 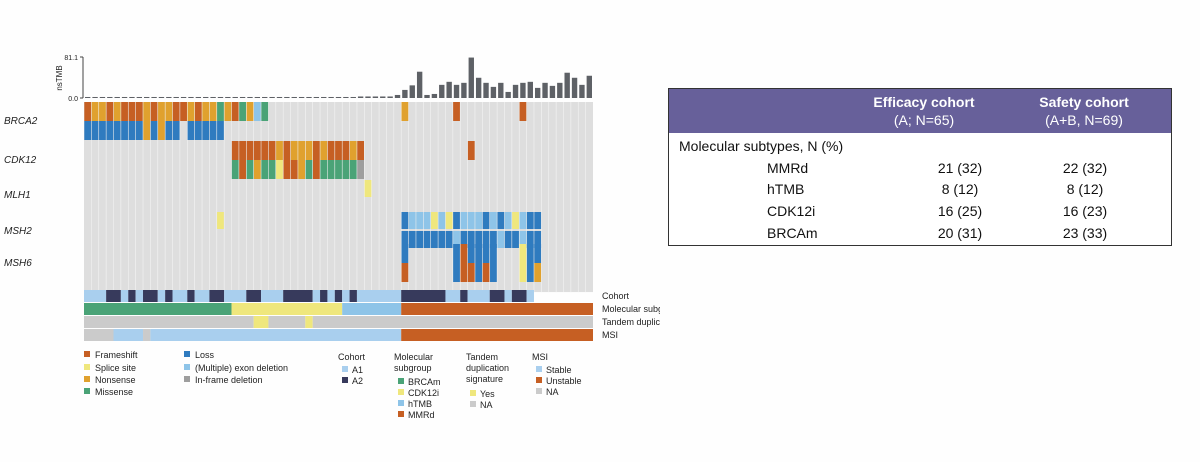 I want to click on legend-swatch-htmb, so click(x=401, y=403).